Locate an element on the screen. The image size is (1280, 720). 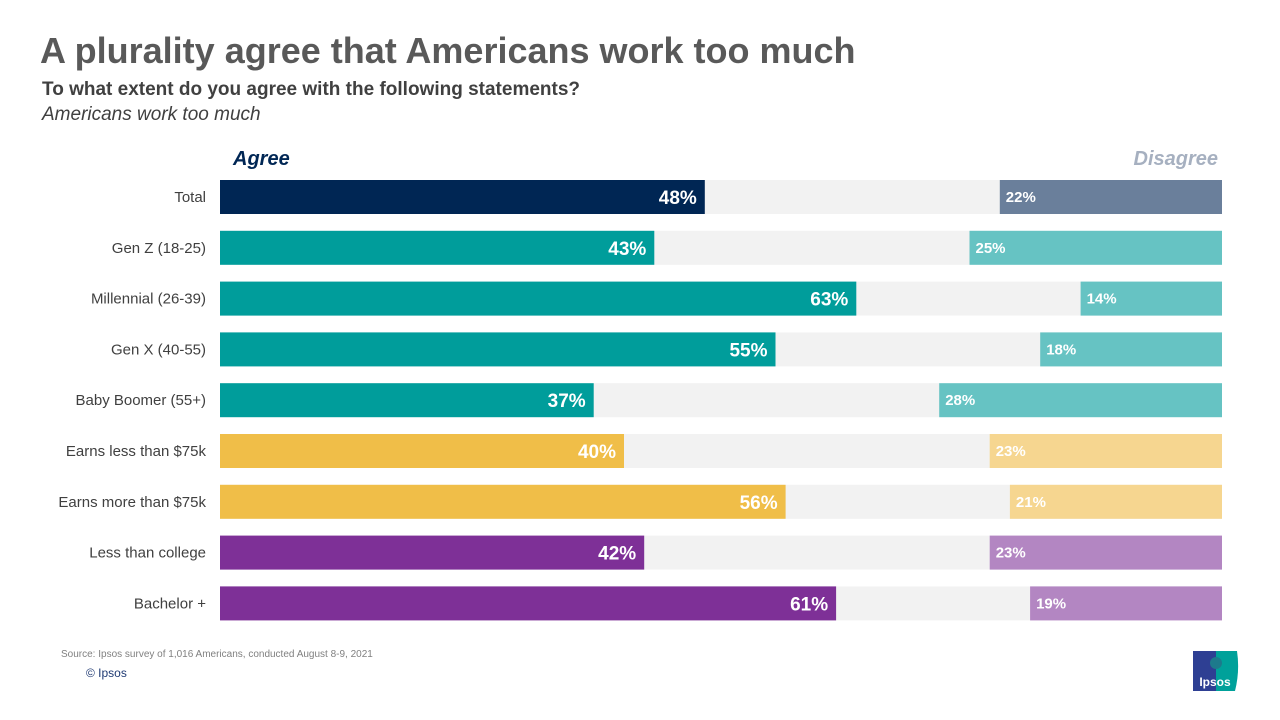
agree-value-label: 42% is located at coordinates (617, 554).